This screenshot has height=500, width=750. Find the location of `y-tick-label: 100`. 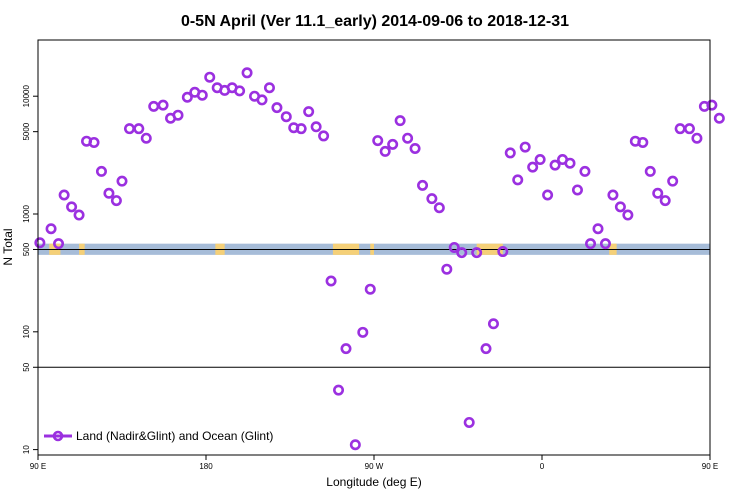

y-tick-label: 100 is located at coordinates (26, 332).